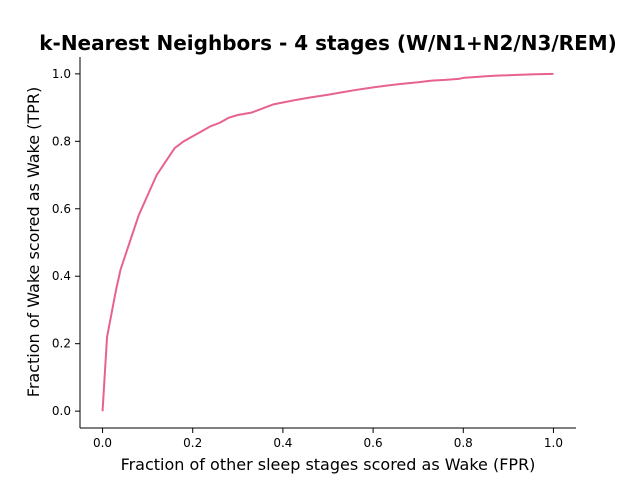  What do you see at coordinates (61, 411) in the screenshot?
I see `y-tick-label: 0.0` at bounding box center [61, 411].